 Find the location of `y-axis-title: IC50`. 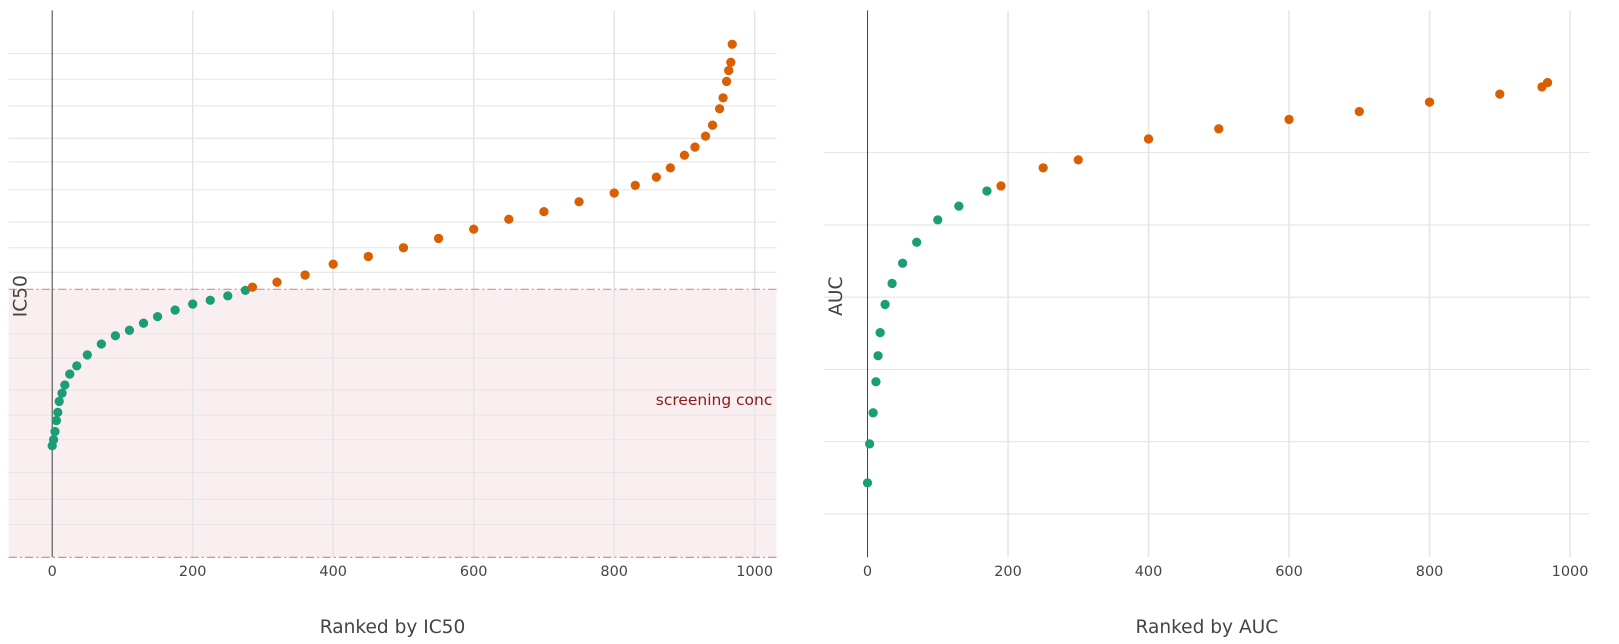

y-axis-title: IC50 is located at coordinates (21, 296).